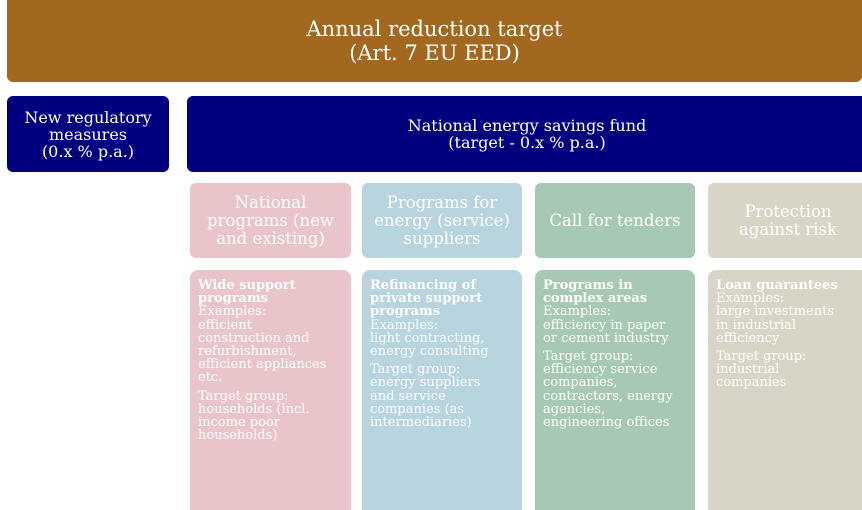 Image resolution: width=862 pixels, height=510 pixels. What do you see at coordinates (238, 436) in the screenshot?
I see `target-line: households)` at bounding box center [238, 436].